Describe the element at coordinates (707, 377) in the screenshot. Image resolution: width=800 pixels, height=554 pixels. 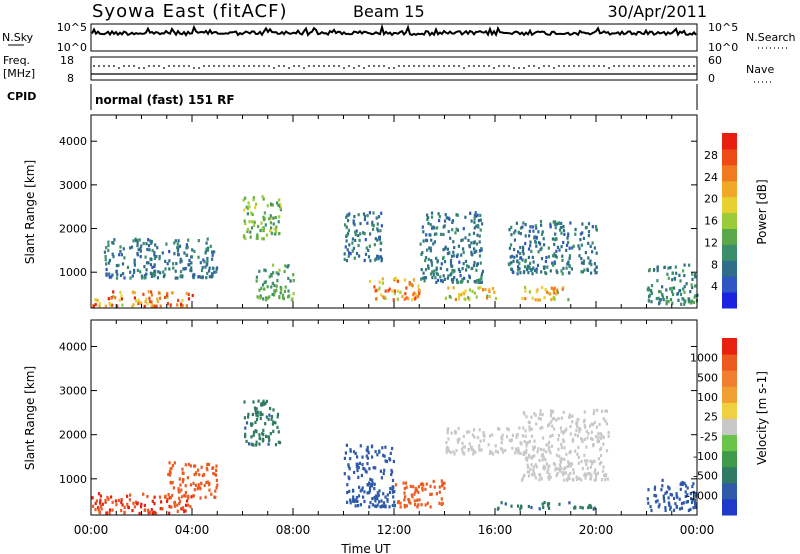
I see `colorbar-tick-label: 500` at that location.